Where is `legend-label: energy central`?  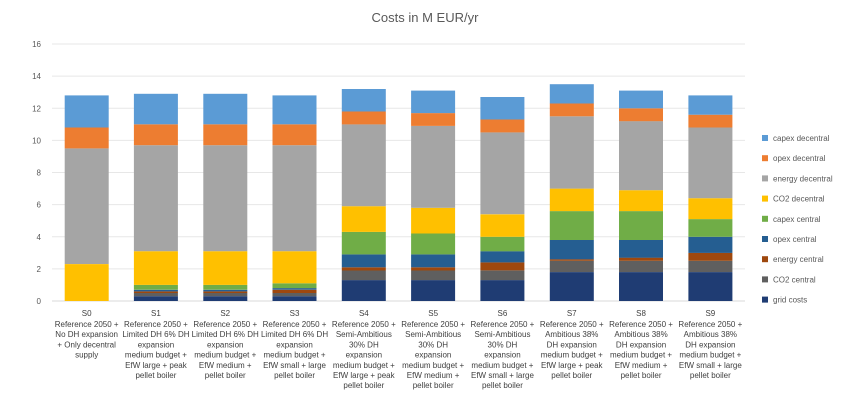
legend-label: energy central is located at coordinates (798, 259).